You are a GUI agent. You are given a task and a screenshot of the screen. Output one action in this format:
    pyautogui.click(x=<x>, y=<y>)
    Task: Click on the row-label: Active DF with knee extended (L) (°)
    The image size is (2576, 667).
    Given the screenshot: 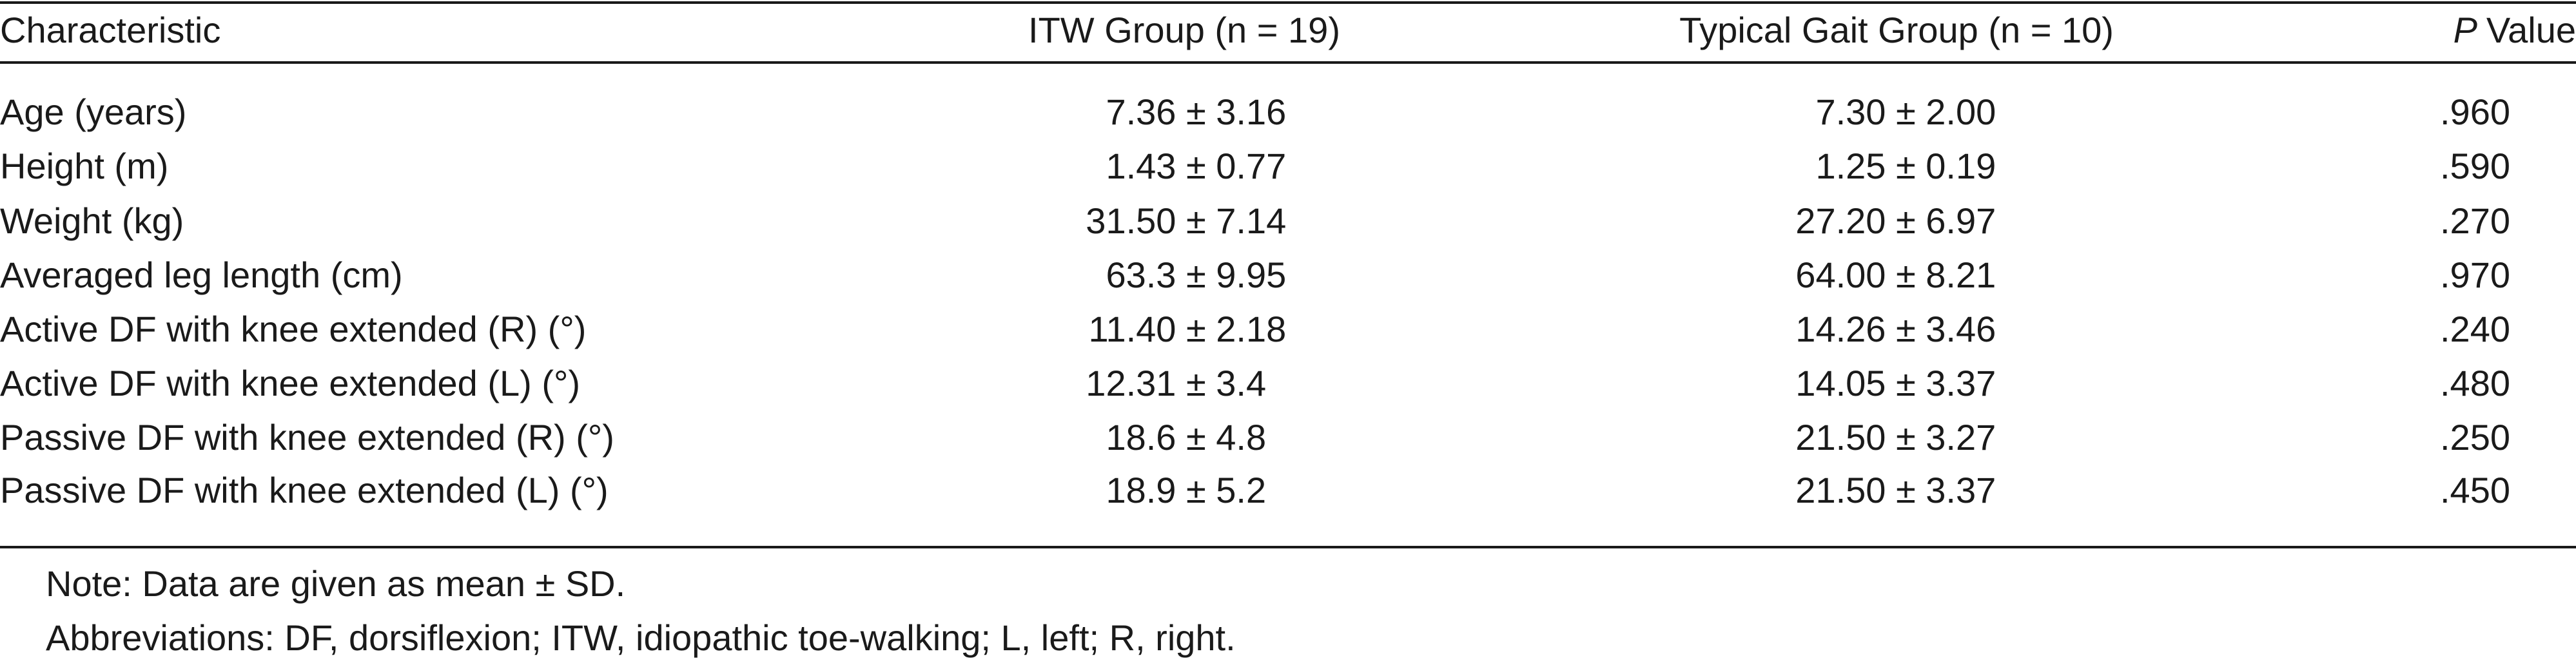 What is the action you would take?
    pyautogui.click(x=290, y=383)
    